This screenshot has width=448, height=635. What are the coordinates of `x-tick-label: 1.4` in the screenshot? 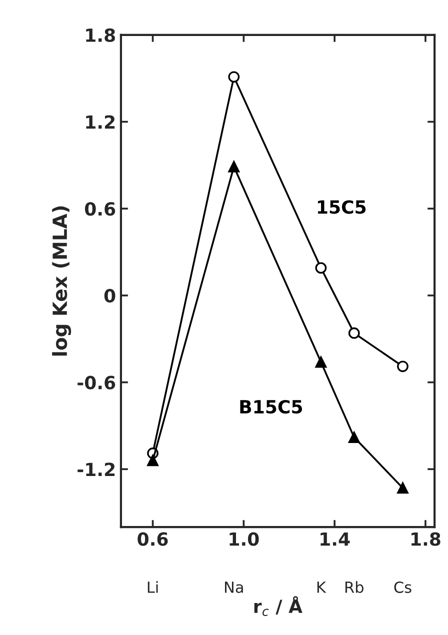 It's located at (335, 539).